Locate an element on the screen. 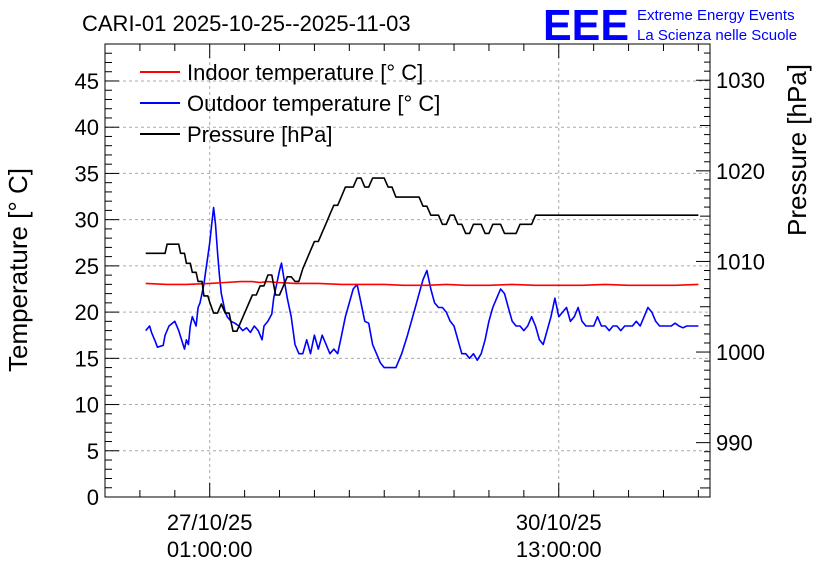 Image resolution: width=836 pixels, height=572 pixels. logo-line1: Extreme Energy Events is located at coordinates (716, 15).